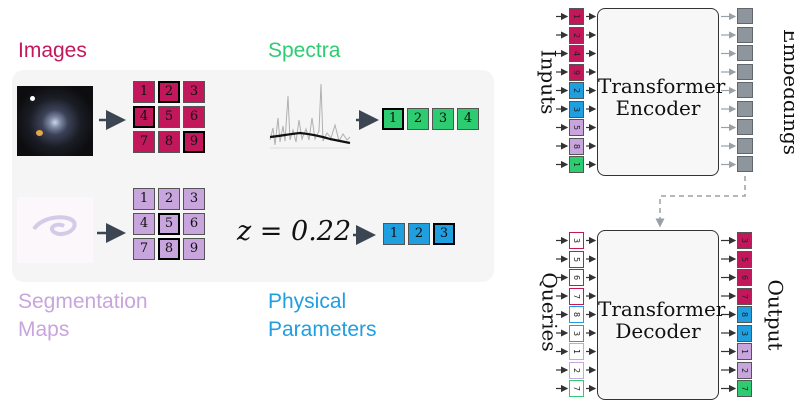  I want to click on image-patch-token: 4, so click(144, 117).